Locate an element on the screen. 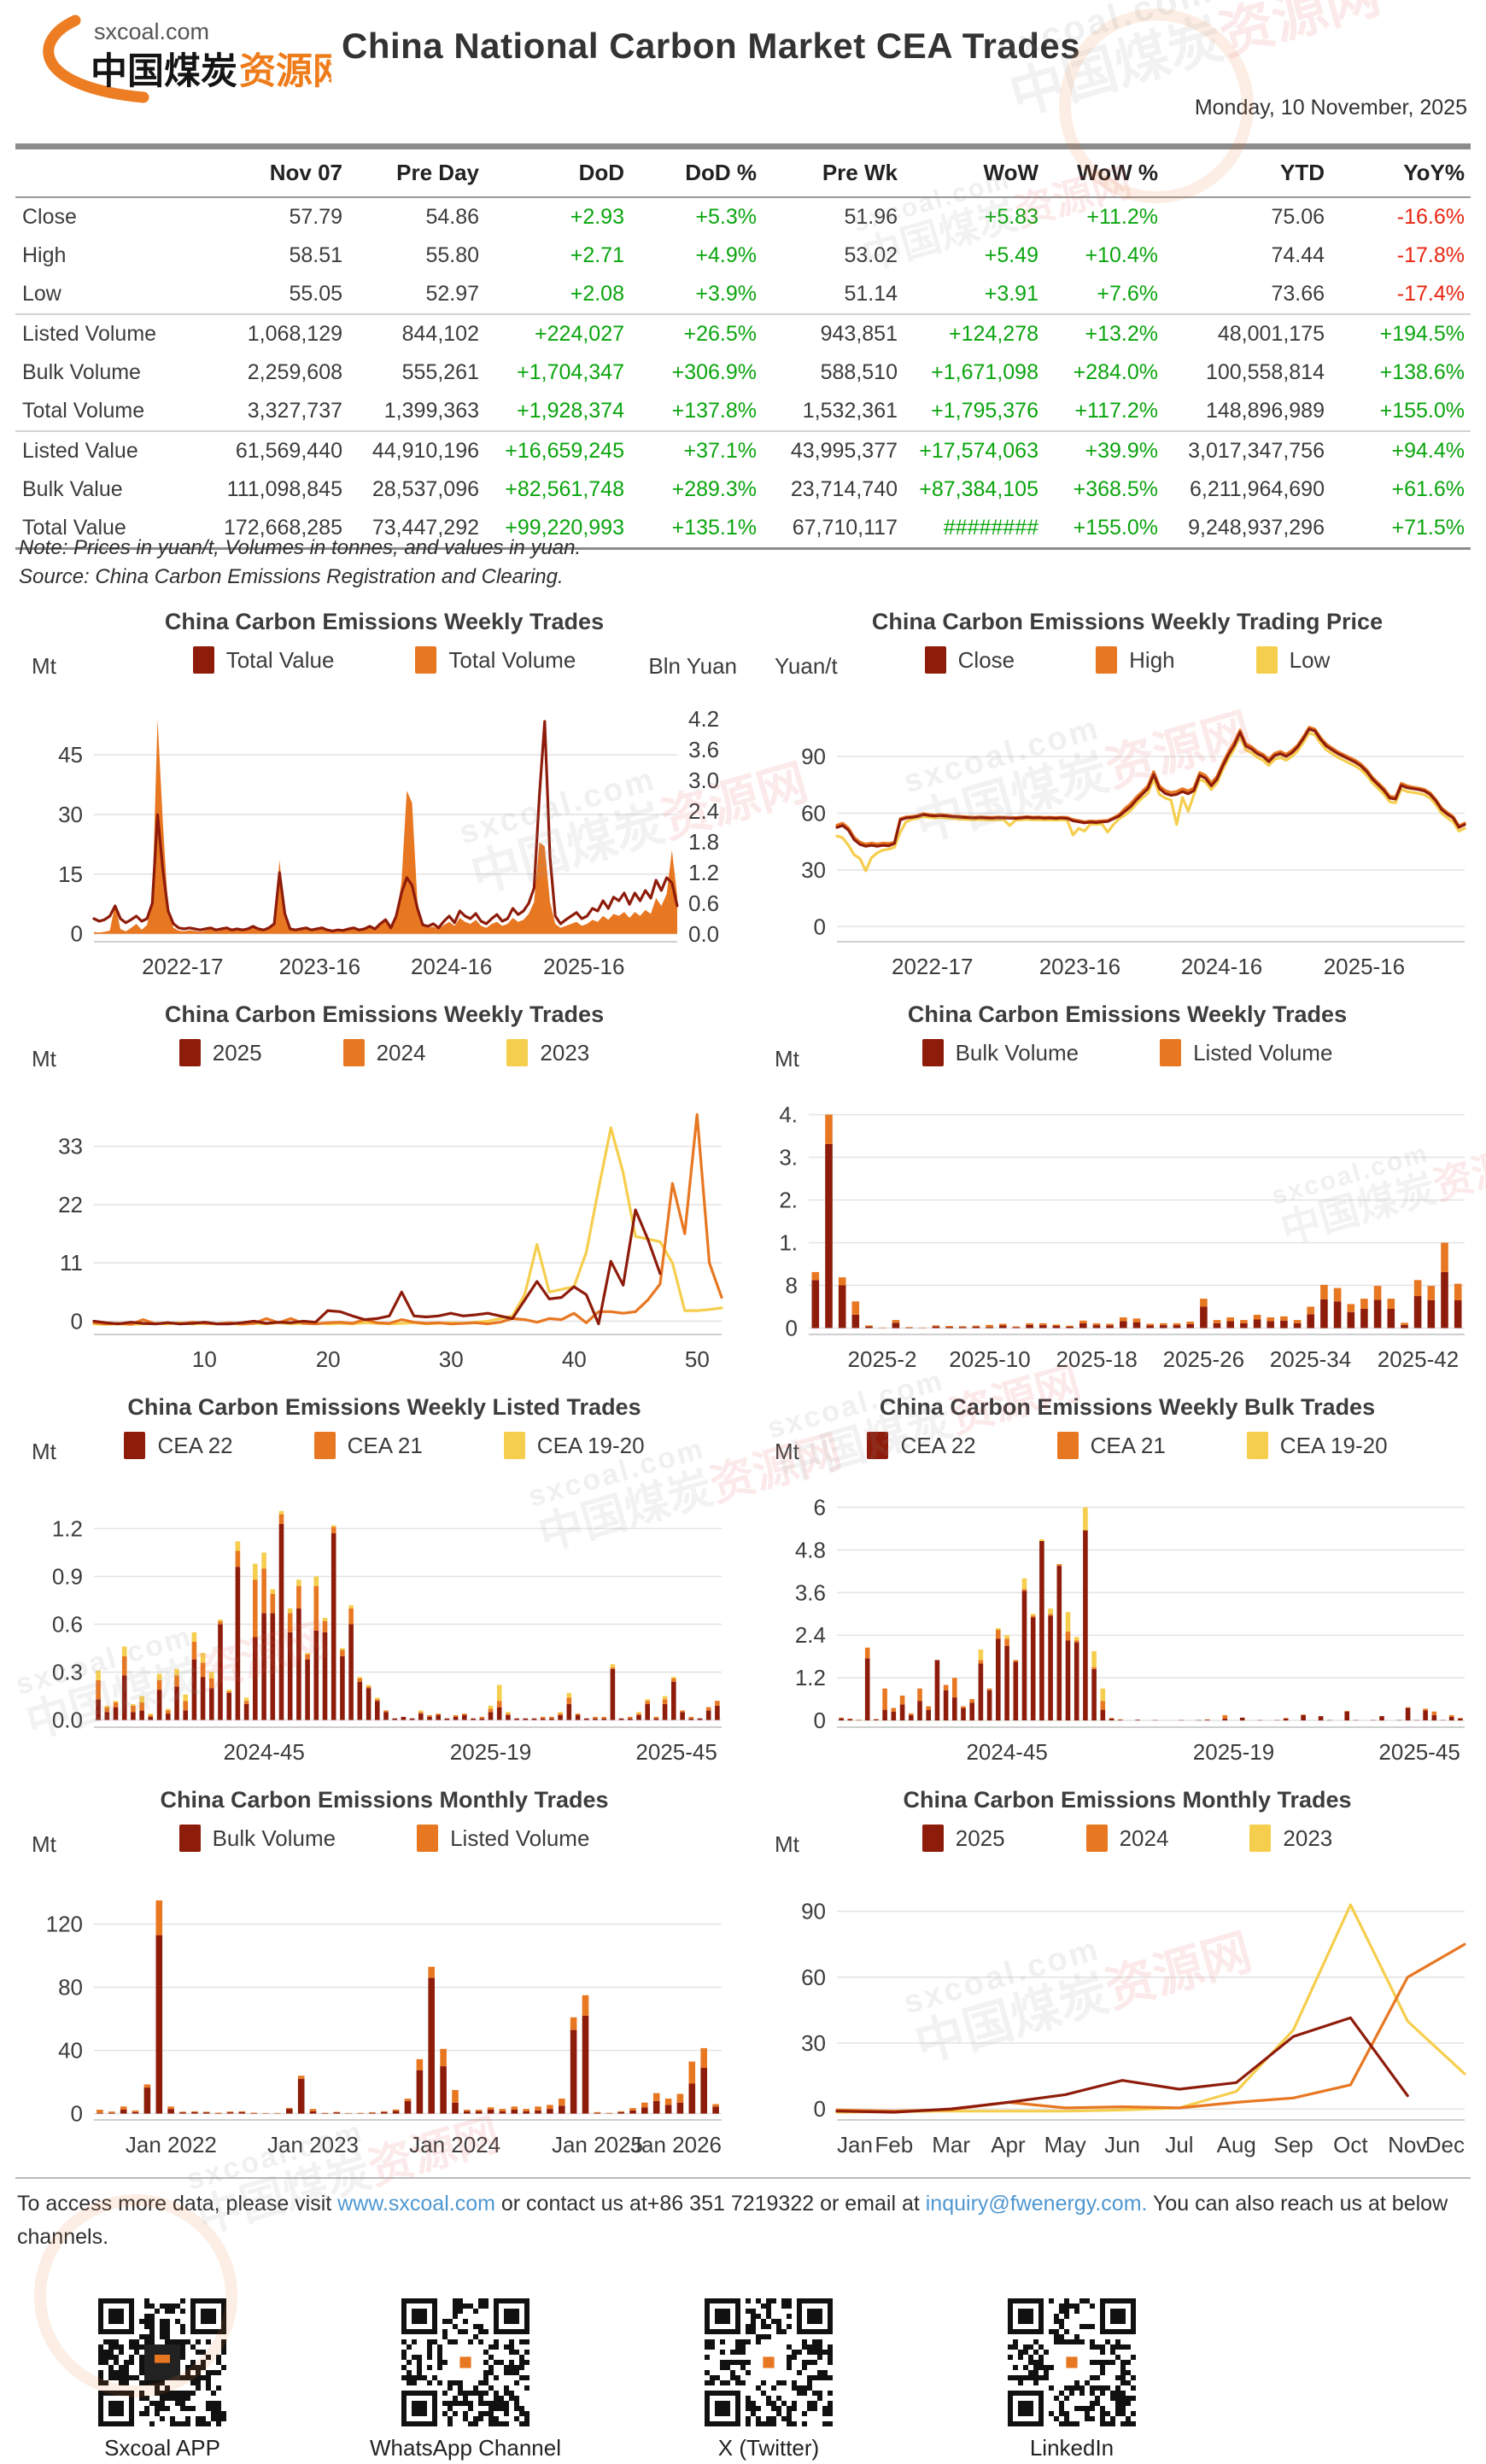  table-cell: +155.0% is located at coordinates (1422, 411).